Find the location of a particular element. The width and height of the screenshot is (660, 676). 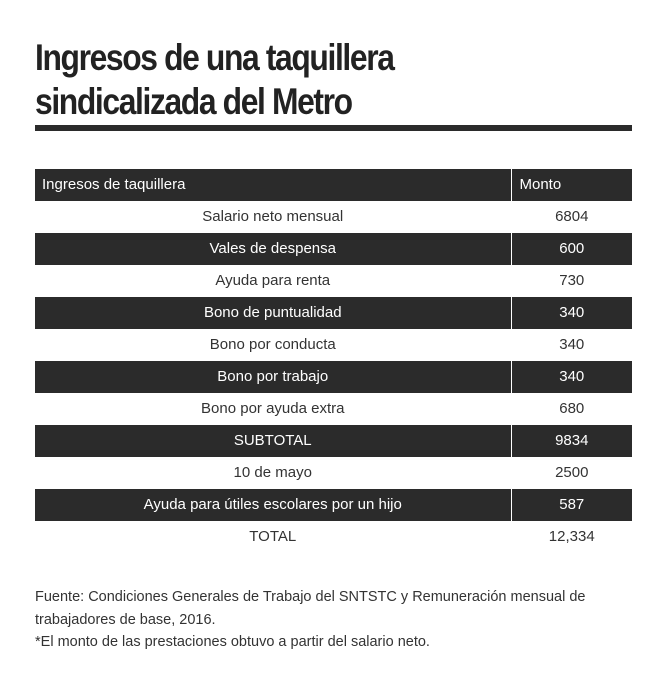

row-label: Bono por conducta is located at coordinates (273, 345).